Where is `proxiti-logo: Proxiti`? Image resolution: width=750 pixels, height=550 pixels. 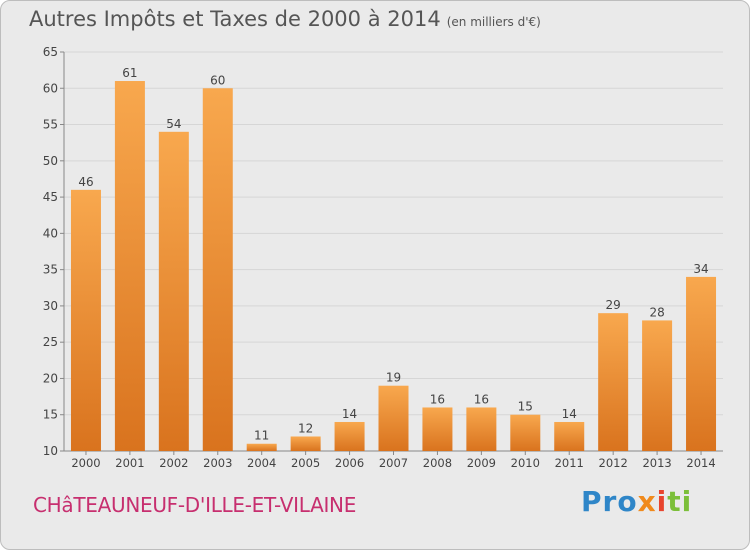
proxiti-logo: Proxiti is located at coordinates (636, 501).